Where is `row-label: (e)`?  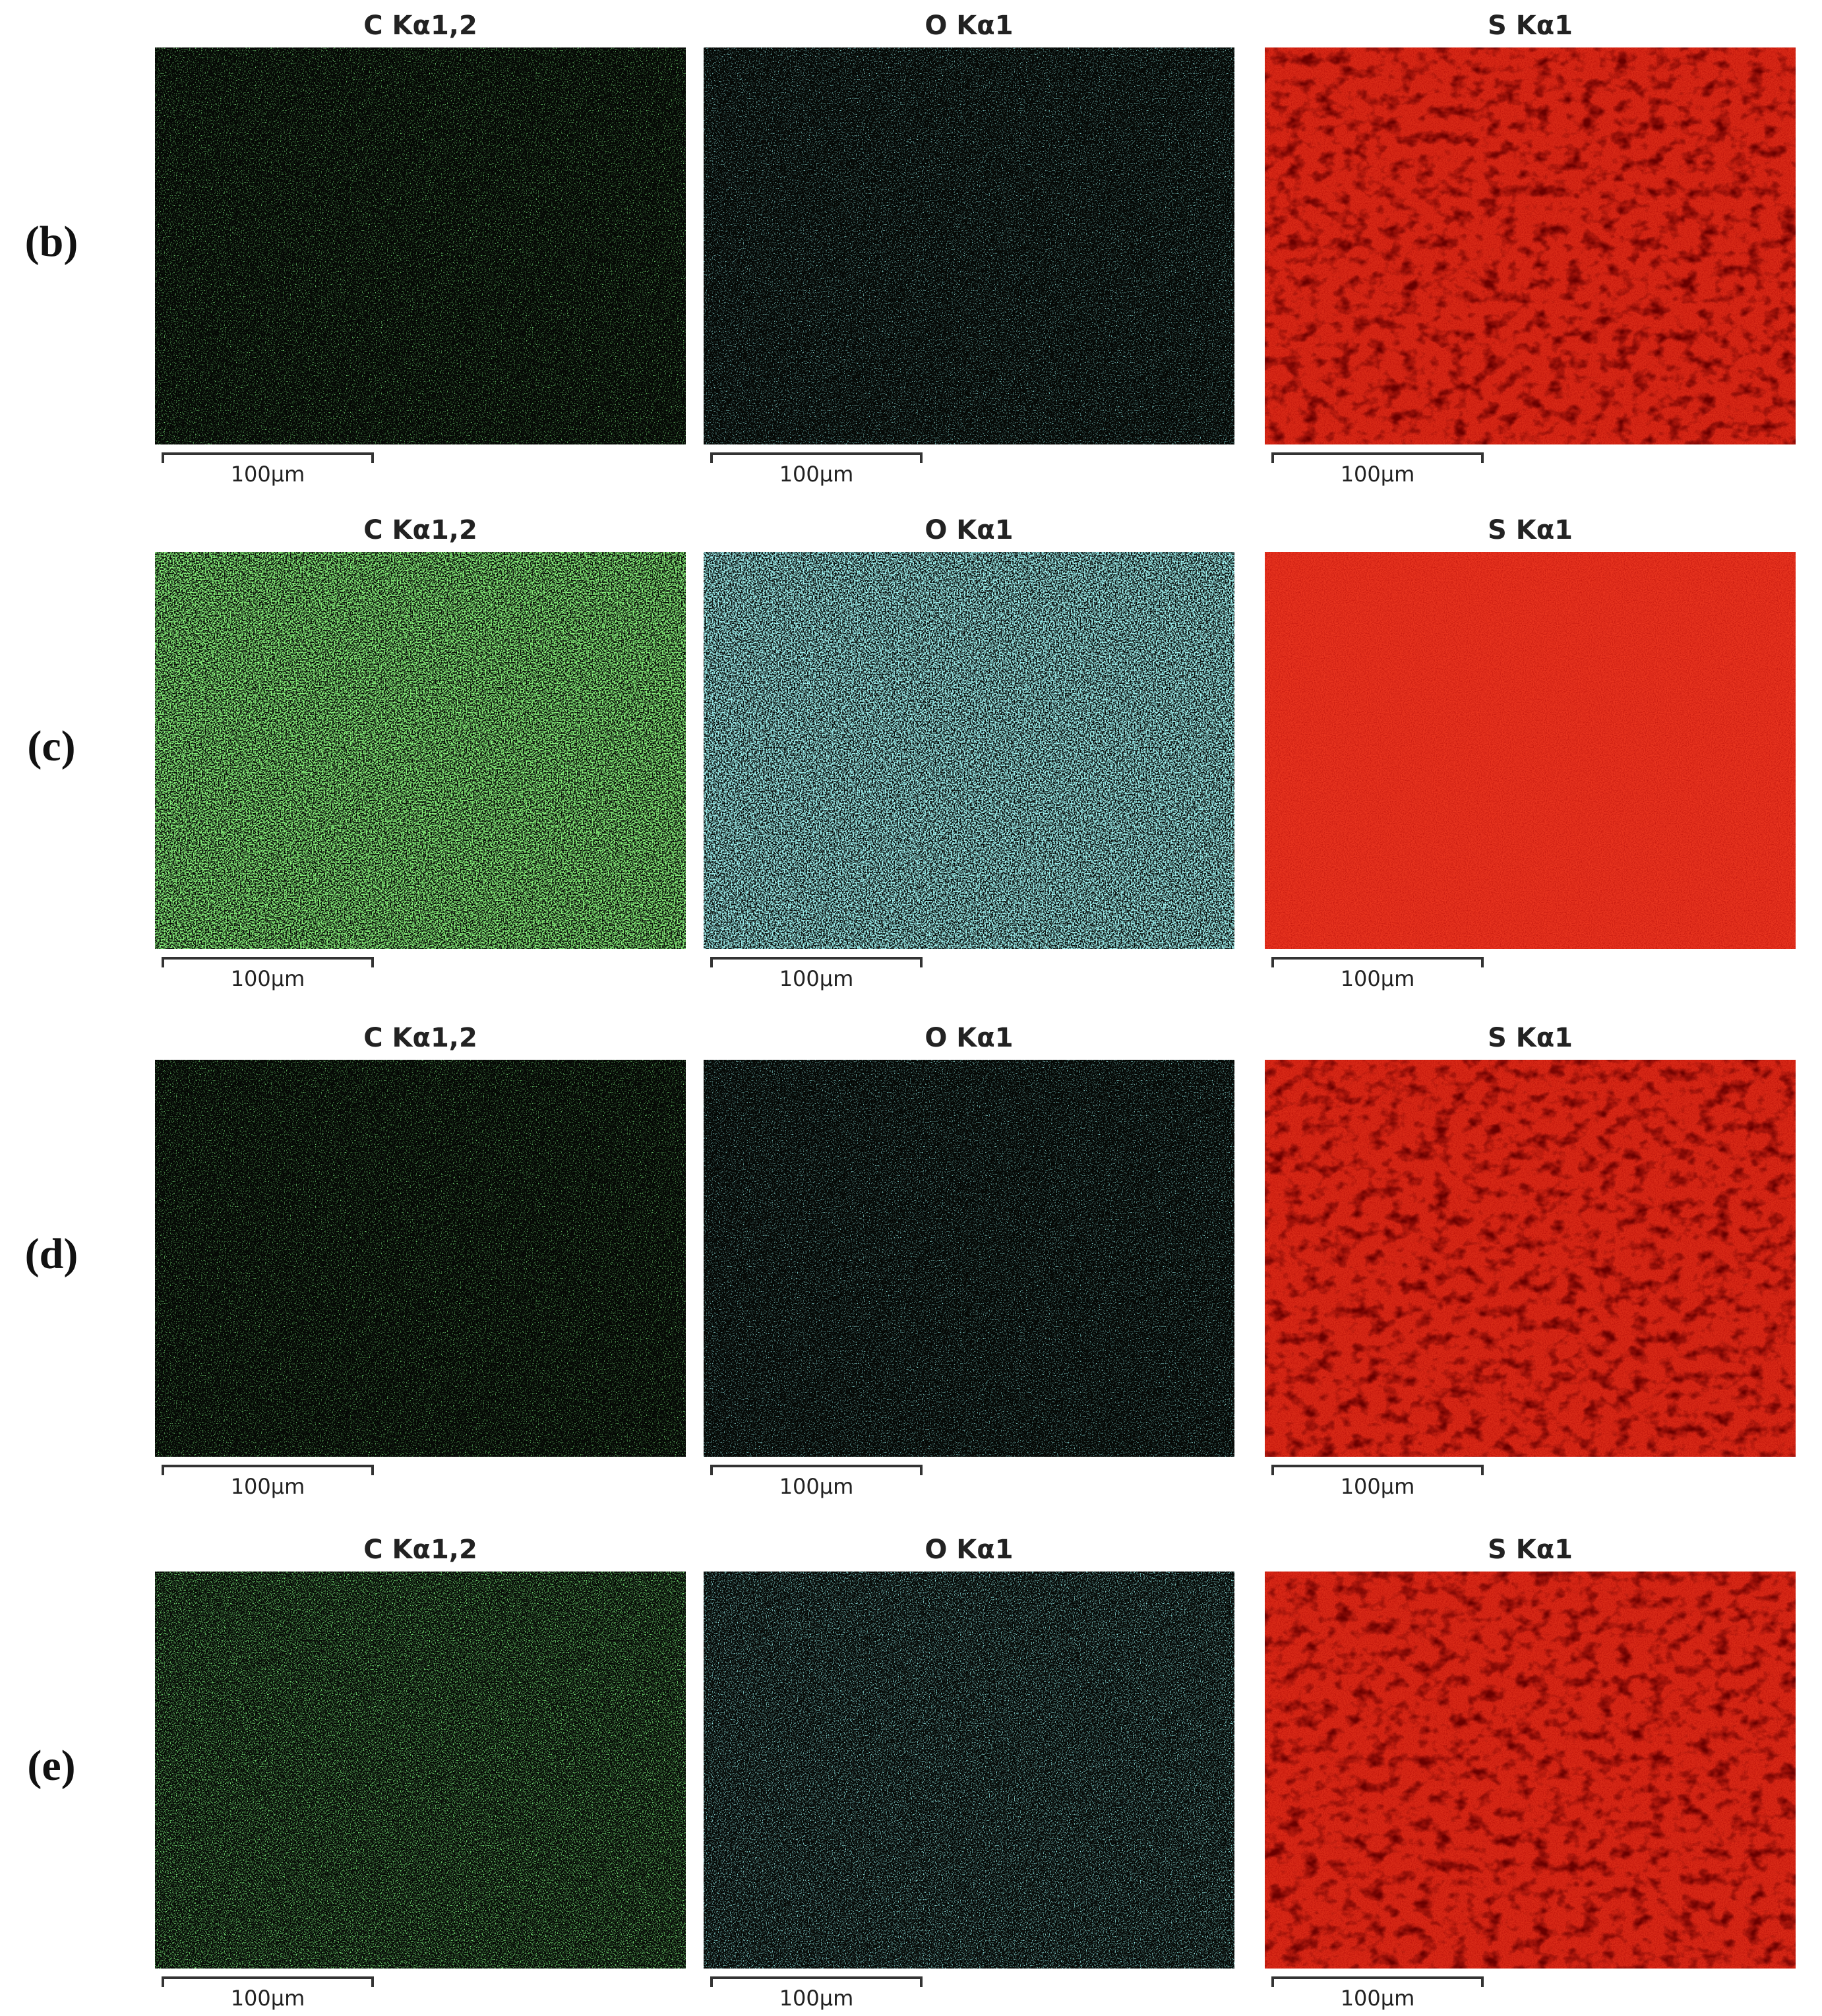 row-label: (e) is located at coordinates (51, 1766).